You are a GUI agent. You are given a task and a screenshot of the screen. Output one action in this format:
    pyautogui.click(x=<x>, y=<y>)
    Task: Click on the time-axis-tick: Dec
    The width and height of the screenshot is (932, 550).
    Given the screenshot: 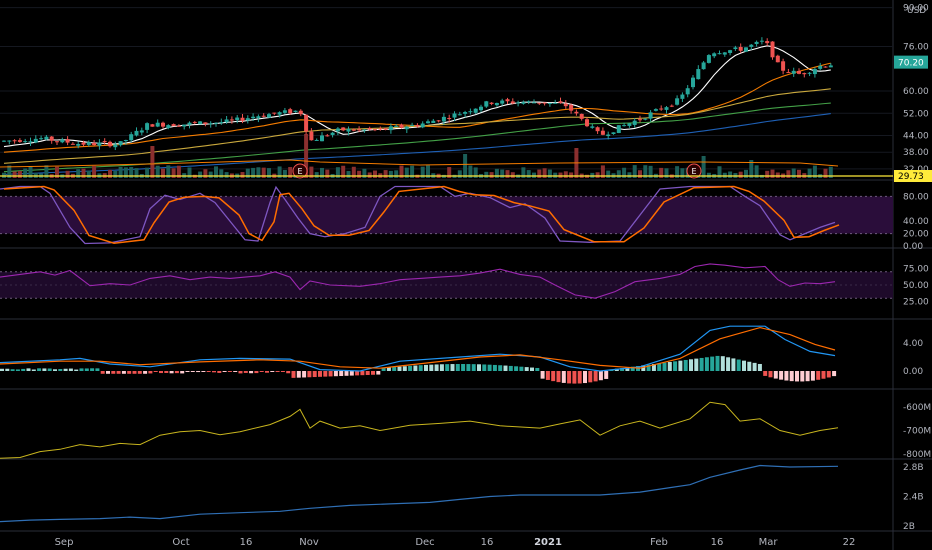 What is the action you would take?
    pyautogui.click(x=424, y=542)
    